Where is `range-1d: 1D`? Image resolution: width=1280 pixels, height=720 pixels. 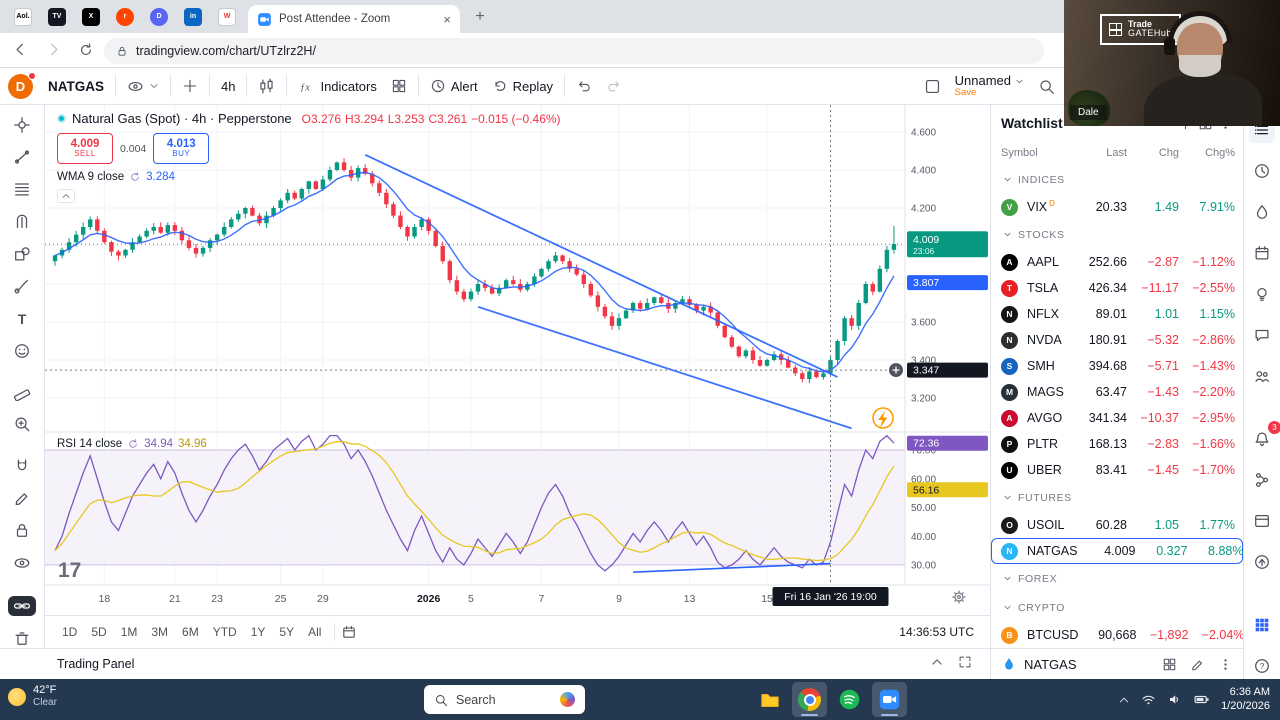
range-1d: 1D is located at coordinates (70, 632).